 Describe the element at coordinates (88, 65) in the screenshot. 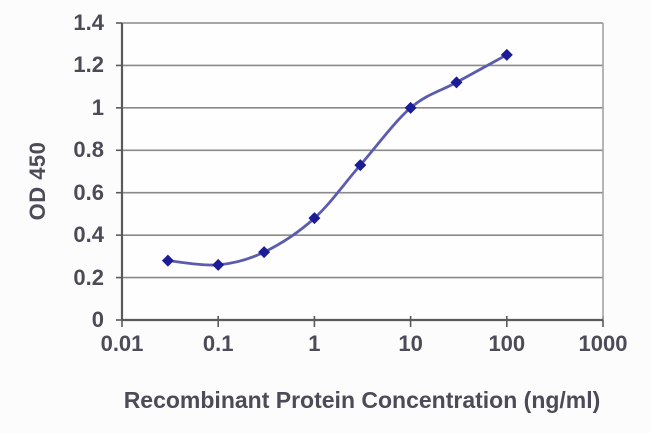

I see `y-tick-label: 1.2` at that location.